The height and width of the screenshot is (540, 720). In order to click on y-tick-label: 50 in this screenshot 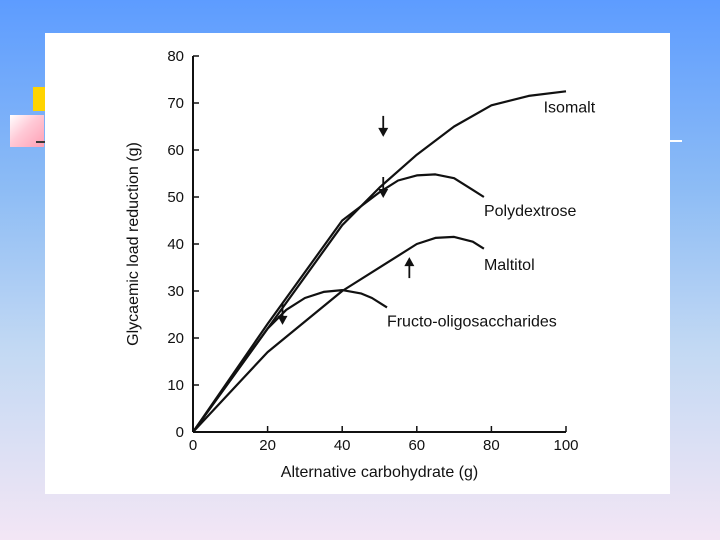, I will do `click(175, 197)`.